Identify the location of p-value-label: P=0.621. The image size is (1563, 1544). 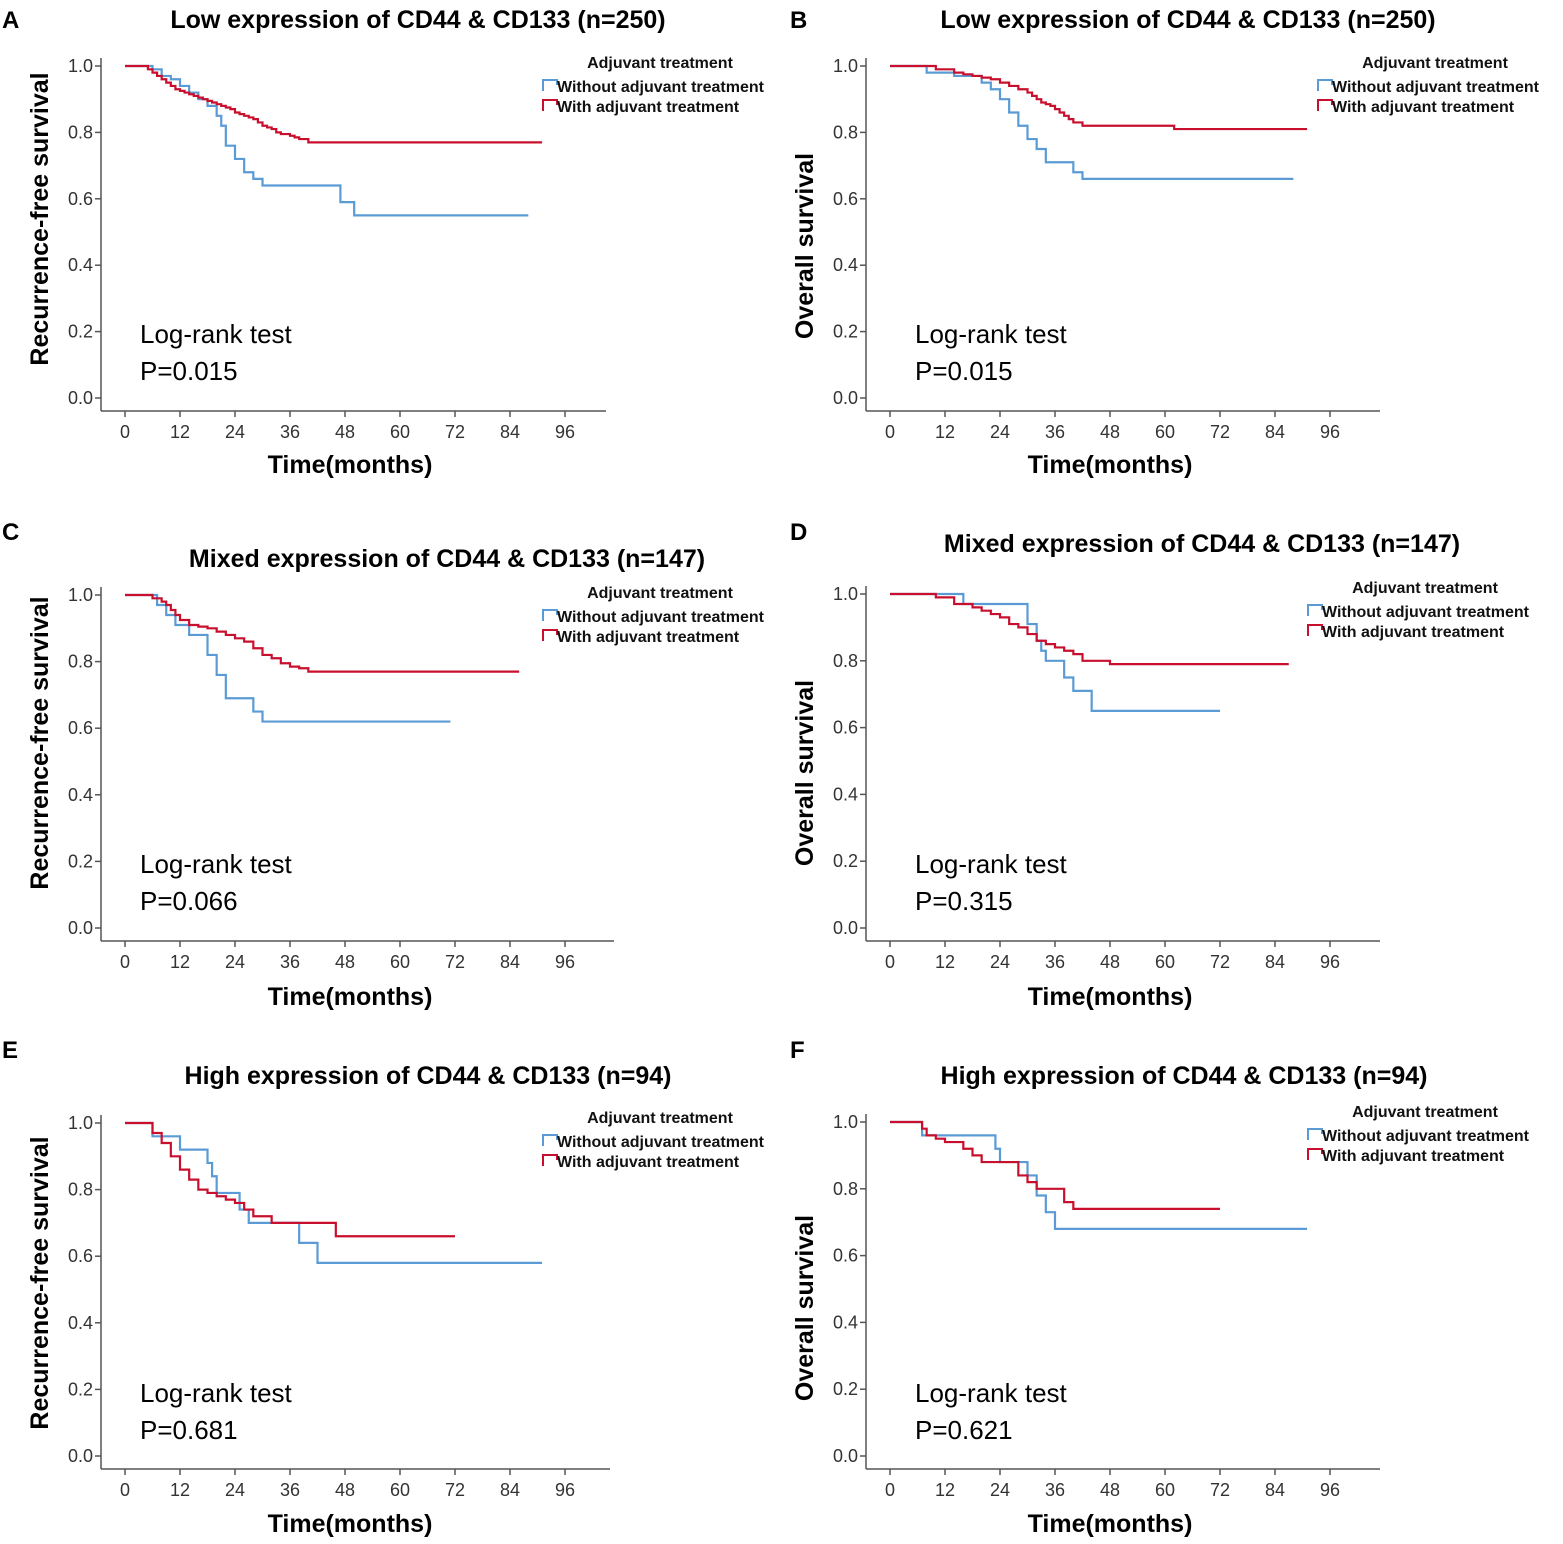
(964, 1430).